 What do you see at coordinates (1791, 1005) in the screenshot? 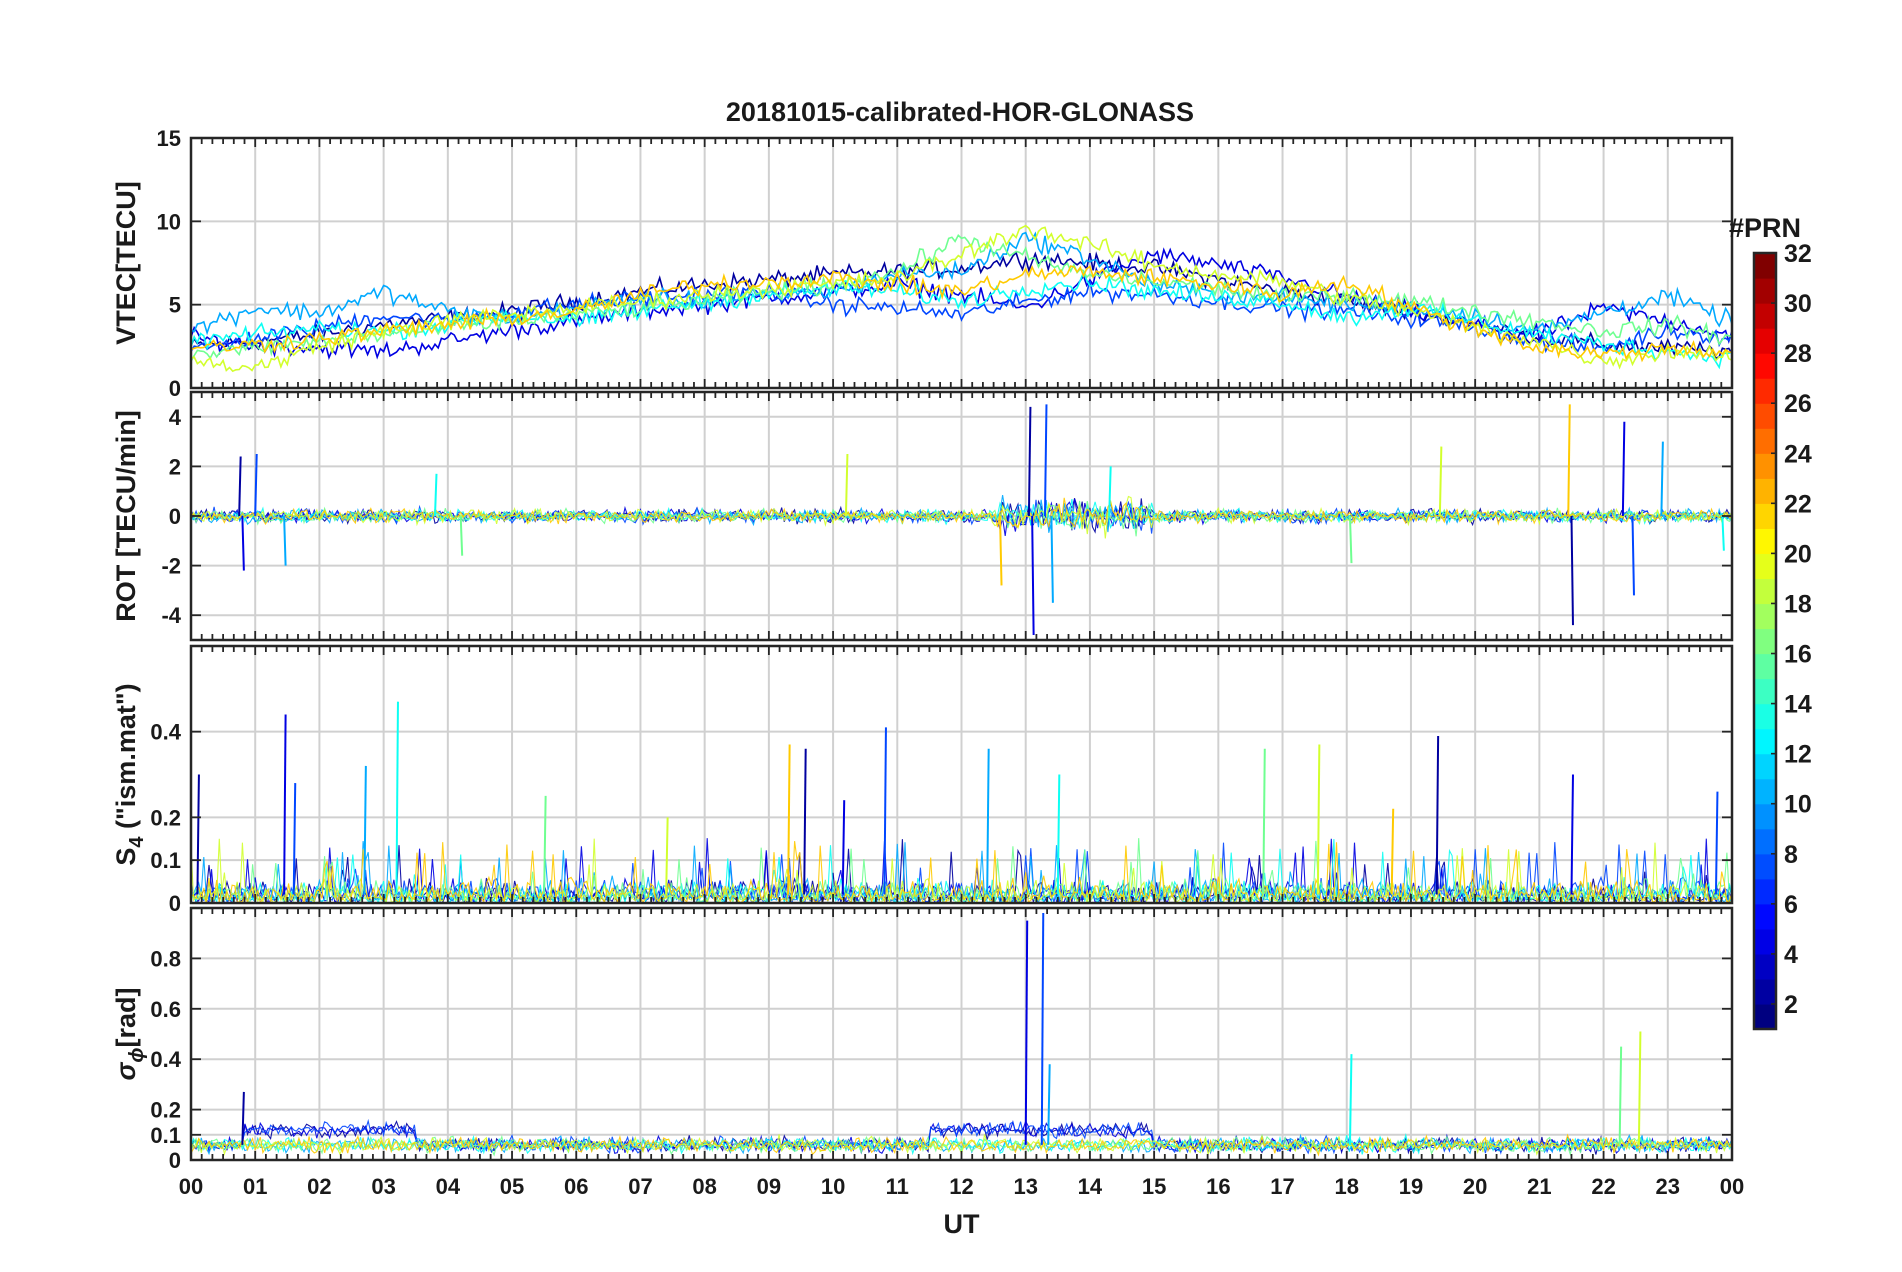
I see `colorbar-tick-label: 2` at bounding box center [1791, 1005].